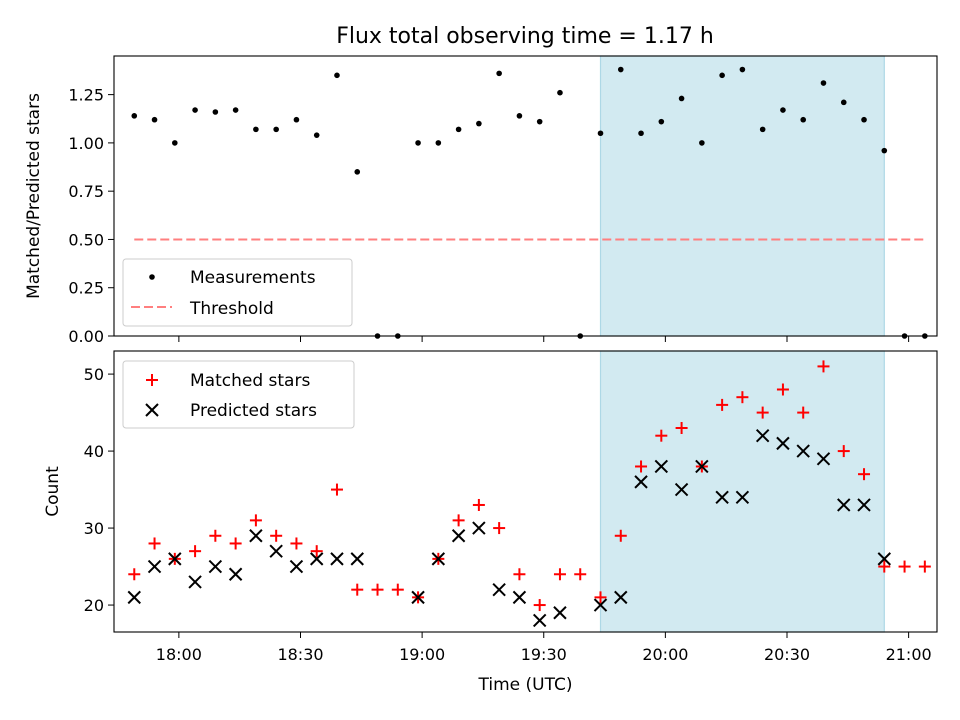 The image size is (960, 720). What do you see at coordinates (253, 278) in the screenshot?
I see `legend-measurements-label: Measurements` at bounding box center [253, 278].